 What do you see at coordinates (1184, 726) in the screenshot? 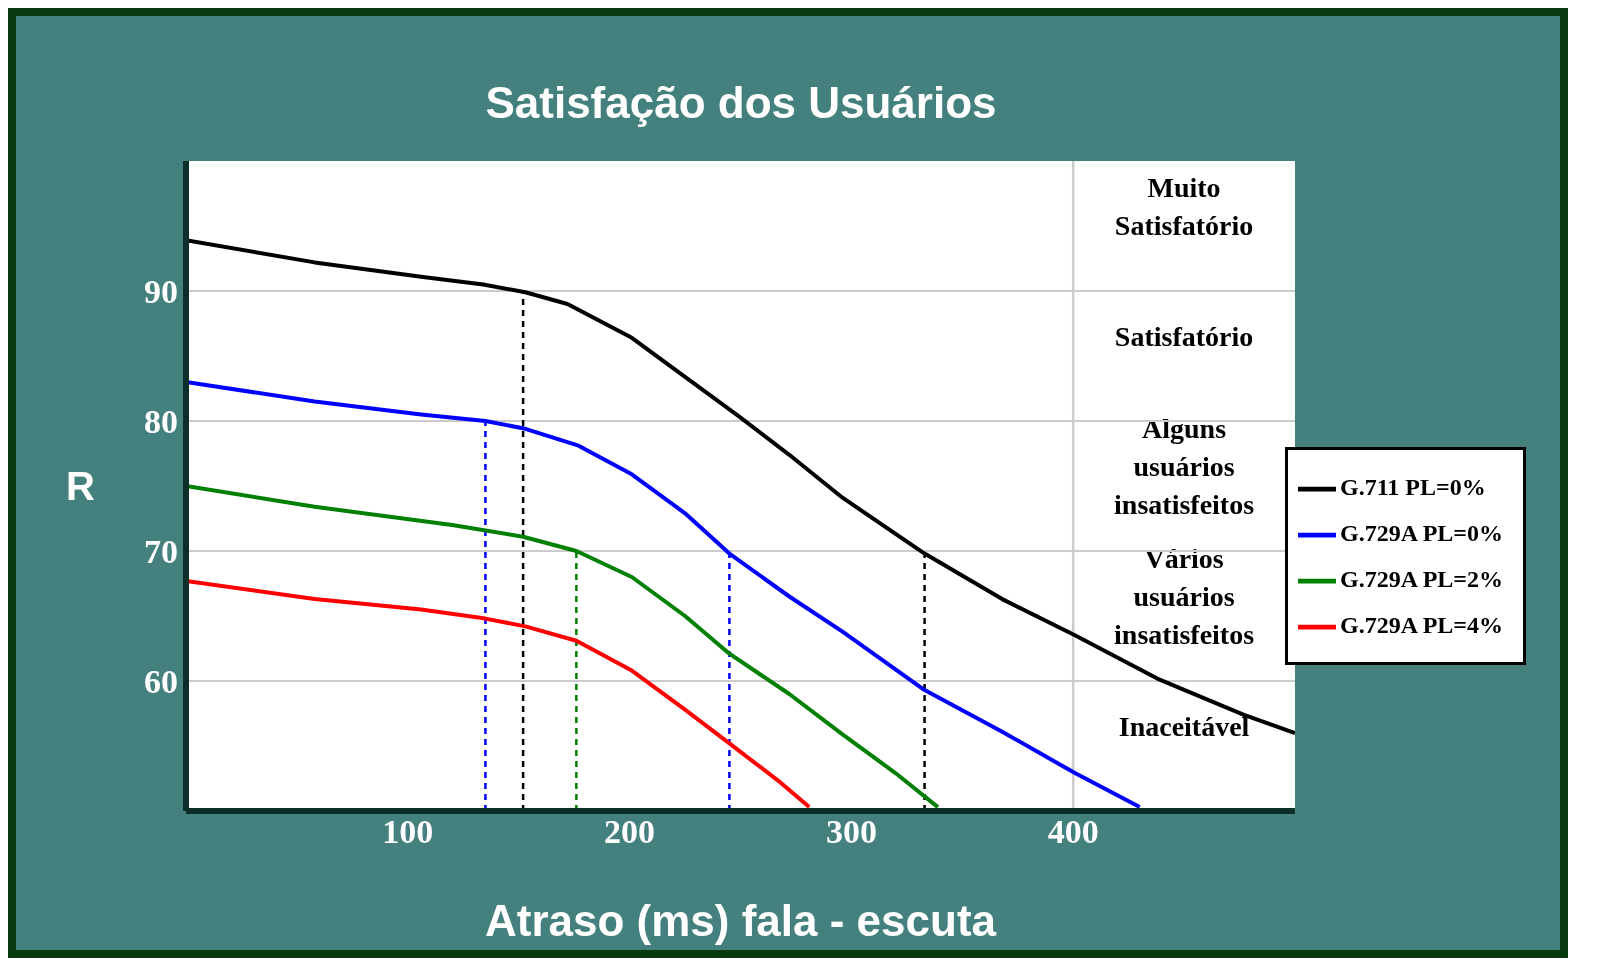
I see `band-label: Inaceitável` at bounding box center [1184, 726].